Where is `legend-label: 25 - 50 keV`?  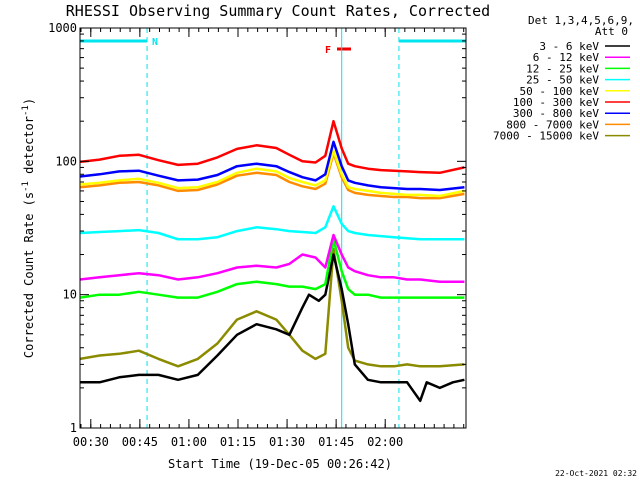 legend-label: 25 - 50 keV is located at coordinates (562, 80).